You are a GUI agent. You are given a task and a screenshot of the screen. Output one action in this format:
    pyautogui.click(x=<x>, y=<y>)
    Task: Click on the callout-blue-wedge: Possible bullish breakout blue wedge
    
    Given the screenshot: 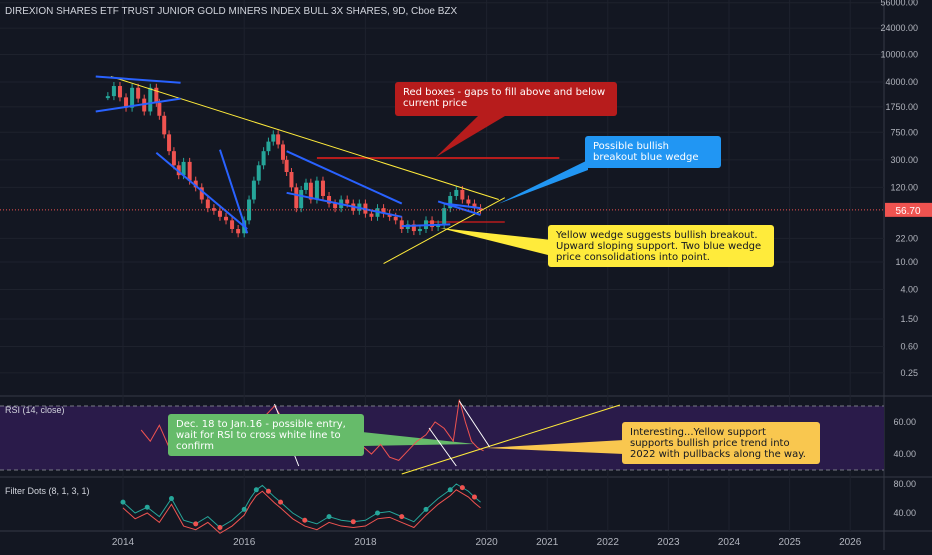 What is the action you would take?
    pyautogui.click(x=653, y=152)
    